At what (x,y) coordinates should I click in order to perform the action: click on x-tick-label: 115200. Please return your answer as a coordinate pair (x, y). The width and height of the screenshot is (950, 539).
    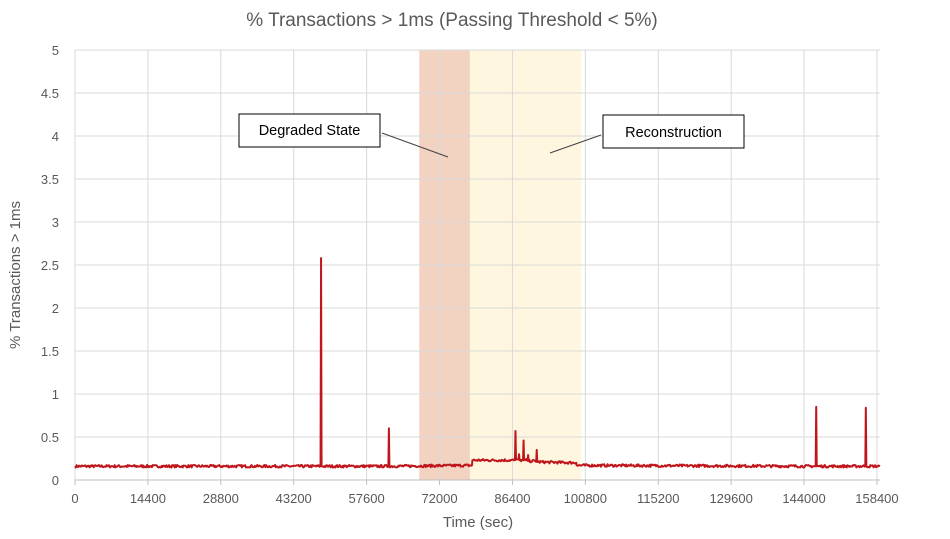
    Looking at the image, I should click on (658, 498).